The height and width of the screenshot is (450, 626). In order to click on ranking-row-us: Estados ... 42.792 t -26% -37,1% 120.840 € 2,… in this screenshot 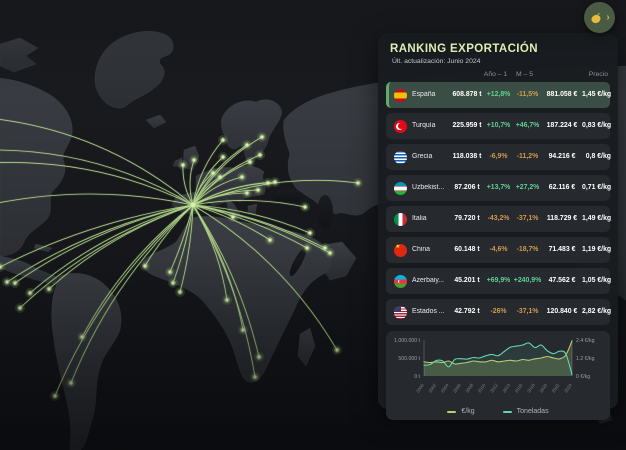, I will do `click(499, 312)`.